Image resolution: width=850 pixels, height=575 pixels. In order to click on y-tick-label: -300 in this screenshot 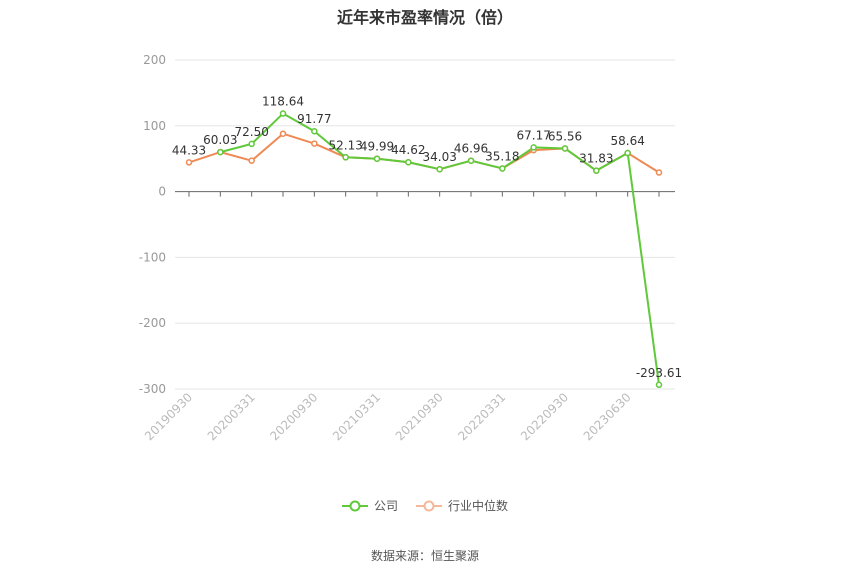, I will do `click(152, 389)`.